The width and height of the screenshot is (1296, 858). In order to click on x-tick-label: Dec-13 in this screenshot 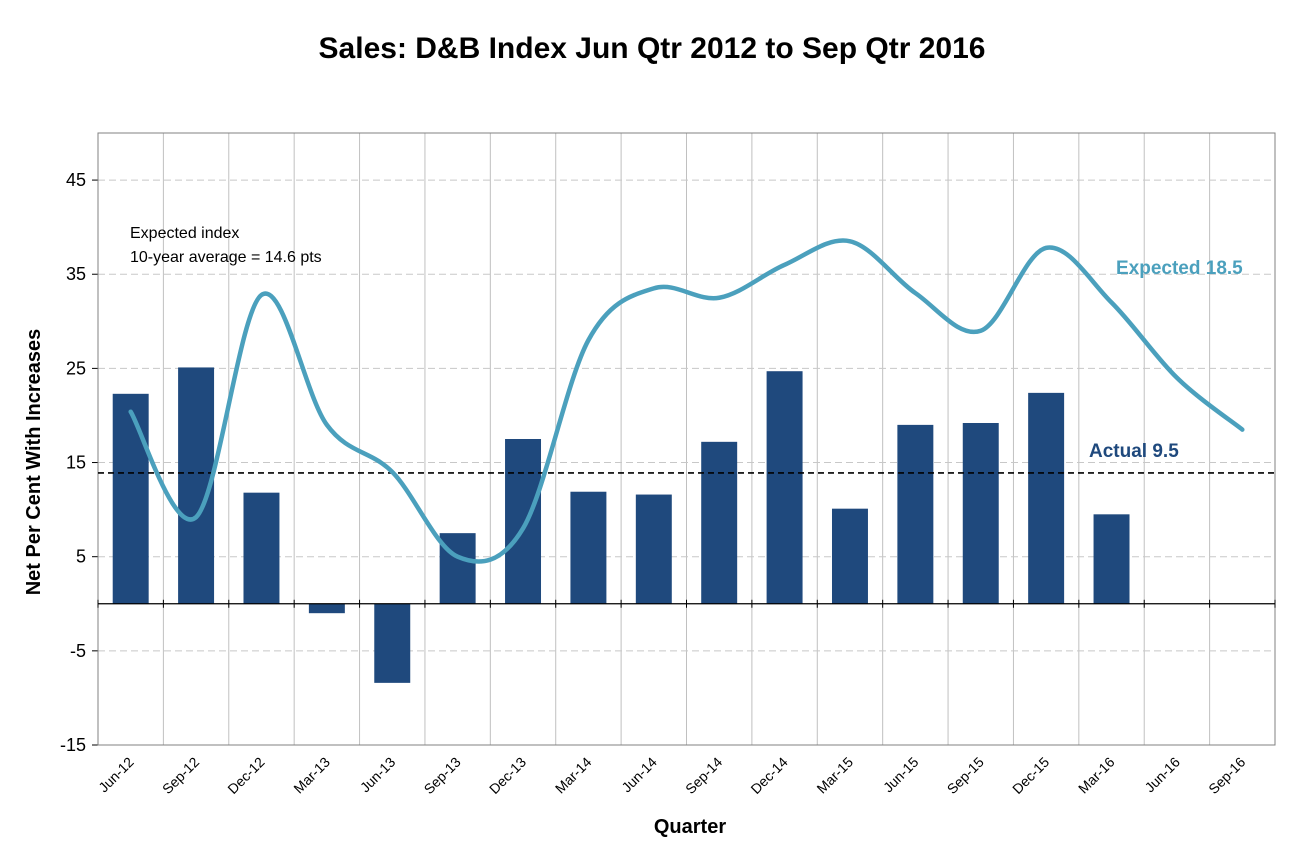, I will do `click(507, 775)`.